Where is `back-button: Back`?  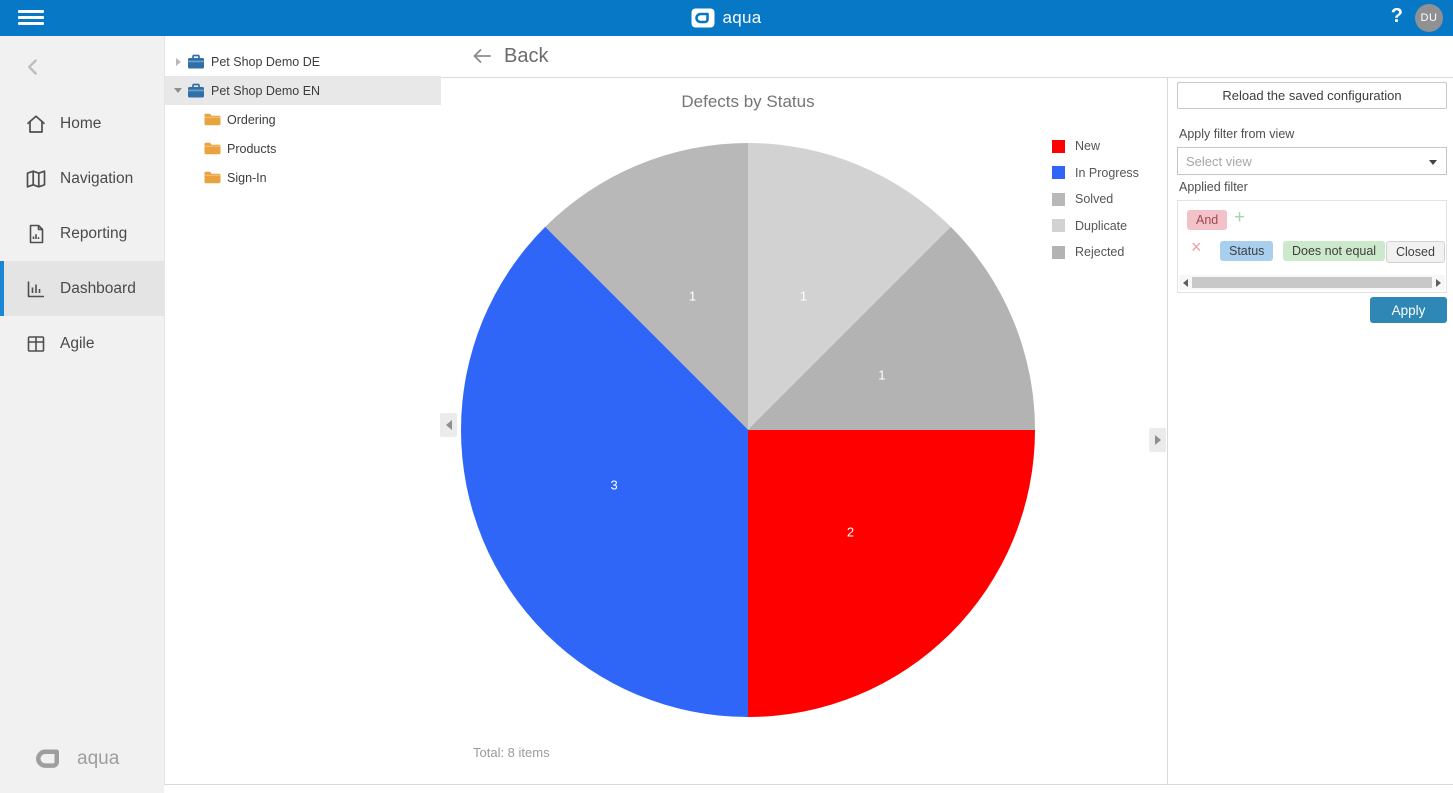
back-button: Back is located at coordinates (509, 56).